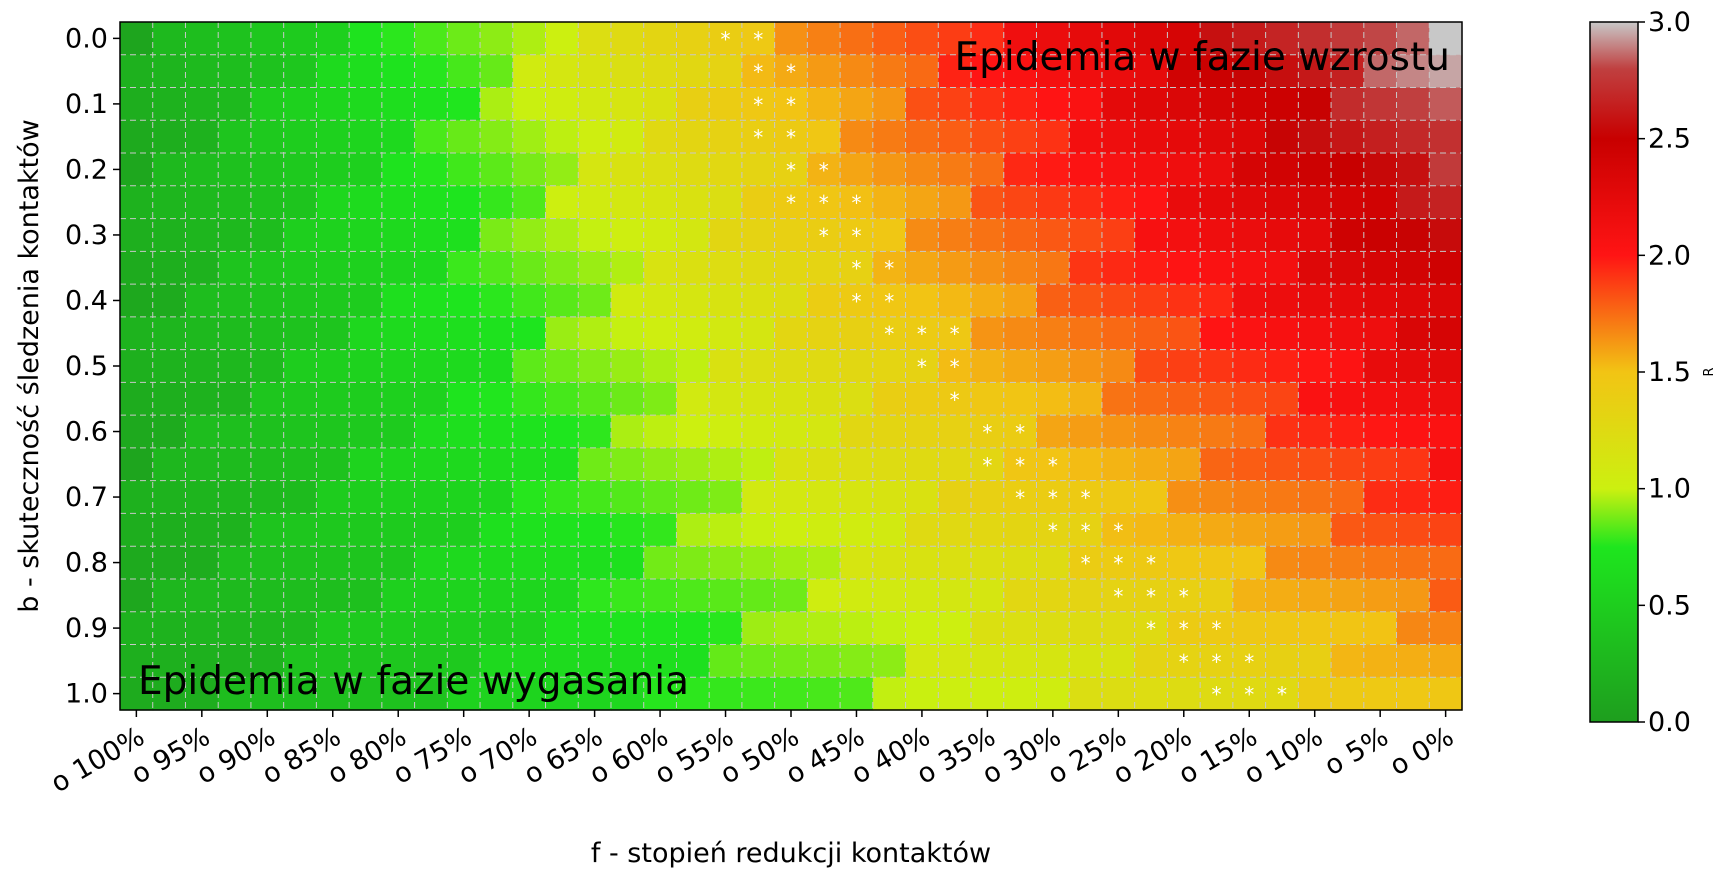 Image resolution: width=1730 pixels, height=872 pixels. Describe the element at coordinates (1669, 255) in the screenshot. I see `colorbar-tick-label: 2.0` at that location.